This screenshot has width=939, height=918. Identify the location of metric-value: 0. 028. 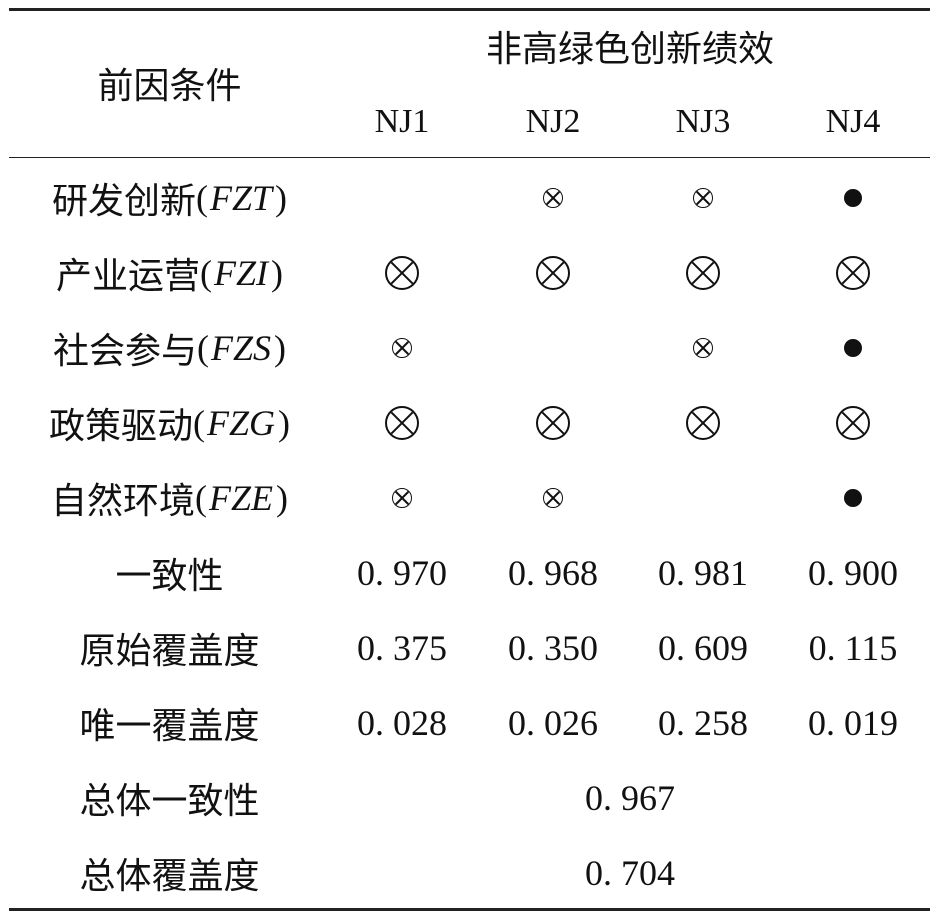
(402, 722).